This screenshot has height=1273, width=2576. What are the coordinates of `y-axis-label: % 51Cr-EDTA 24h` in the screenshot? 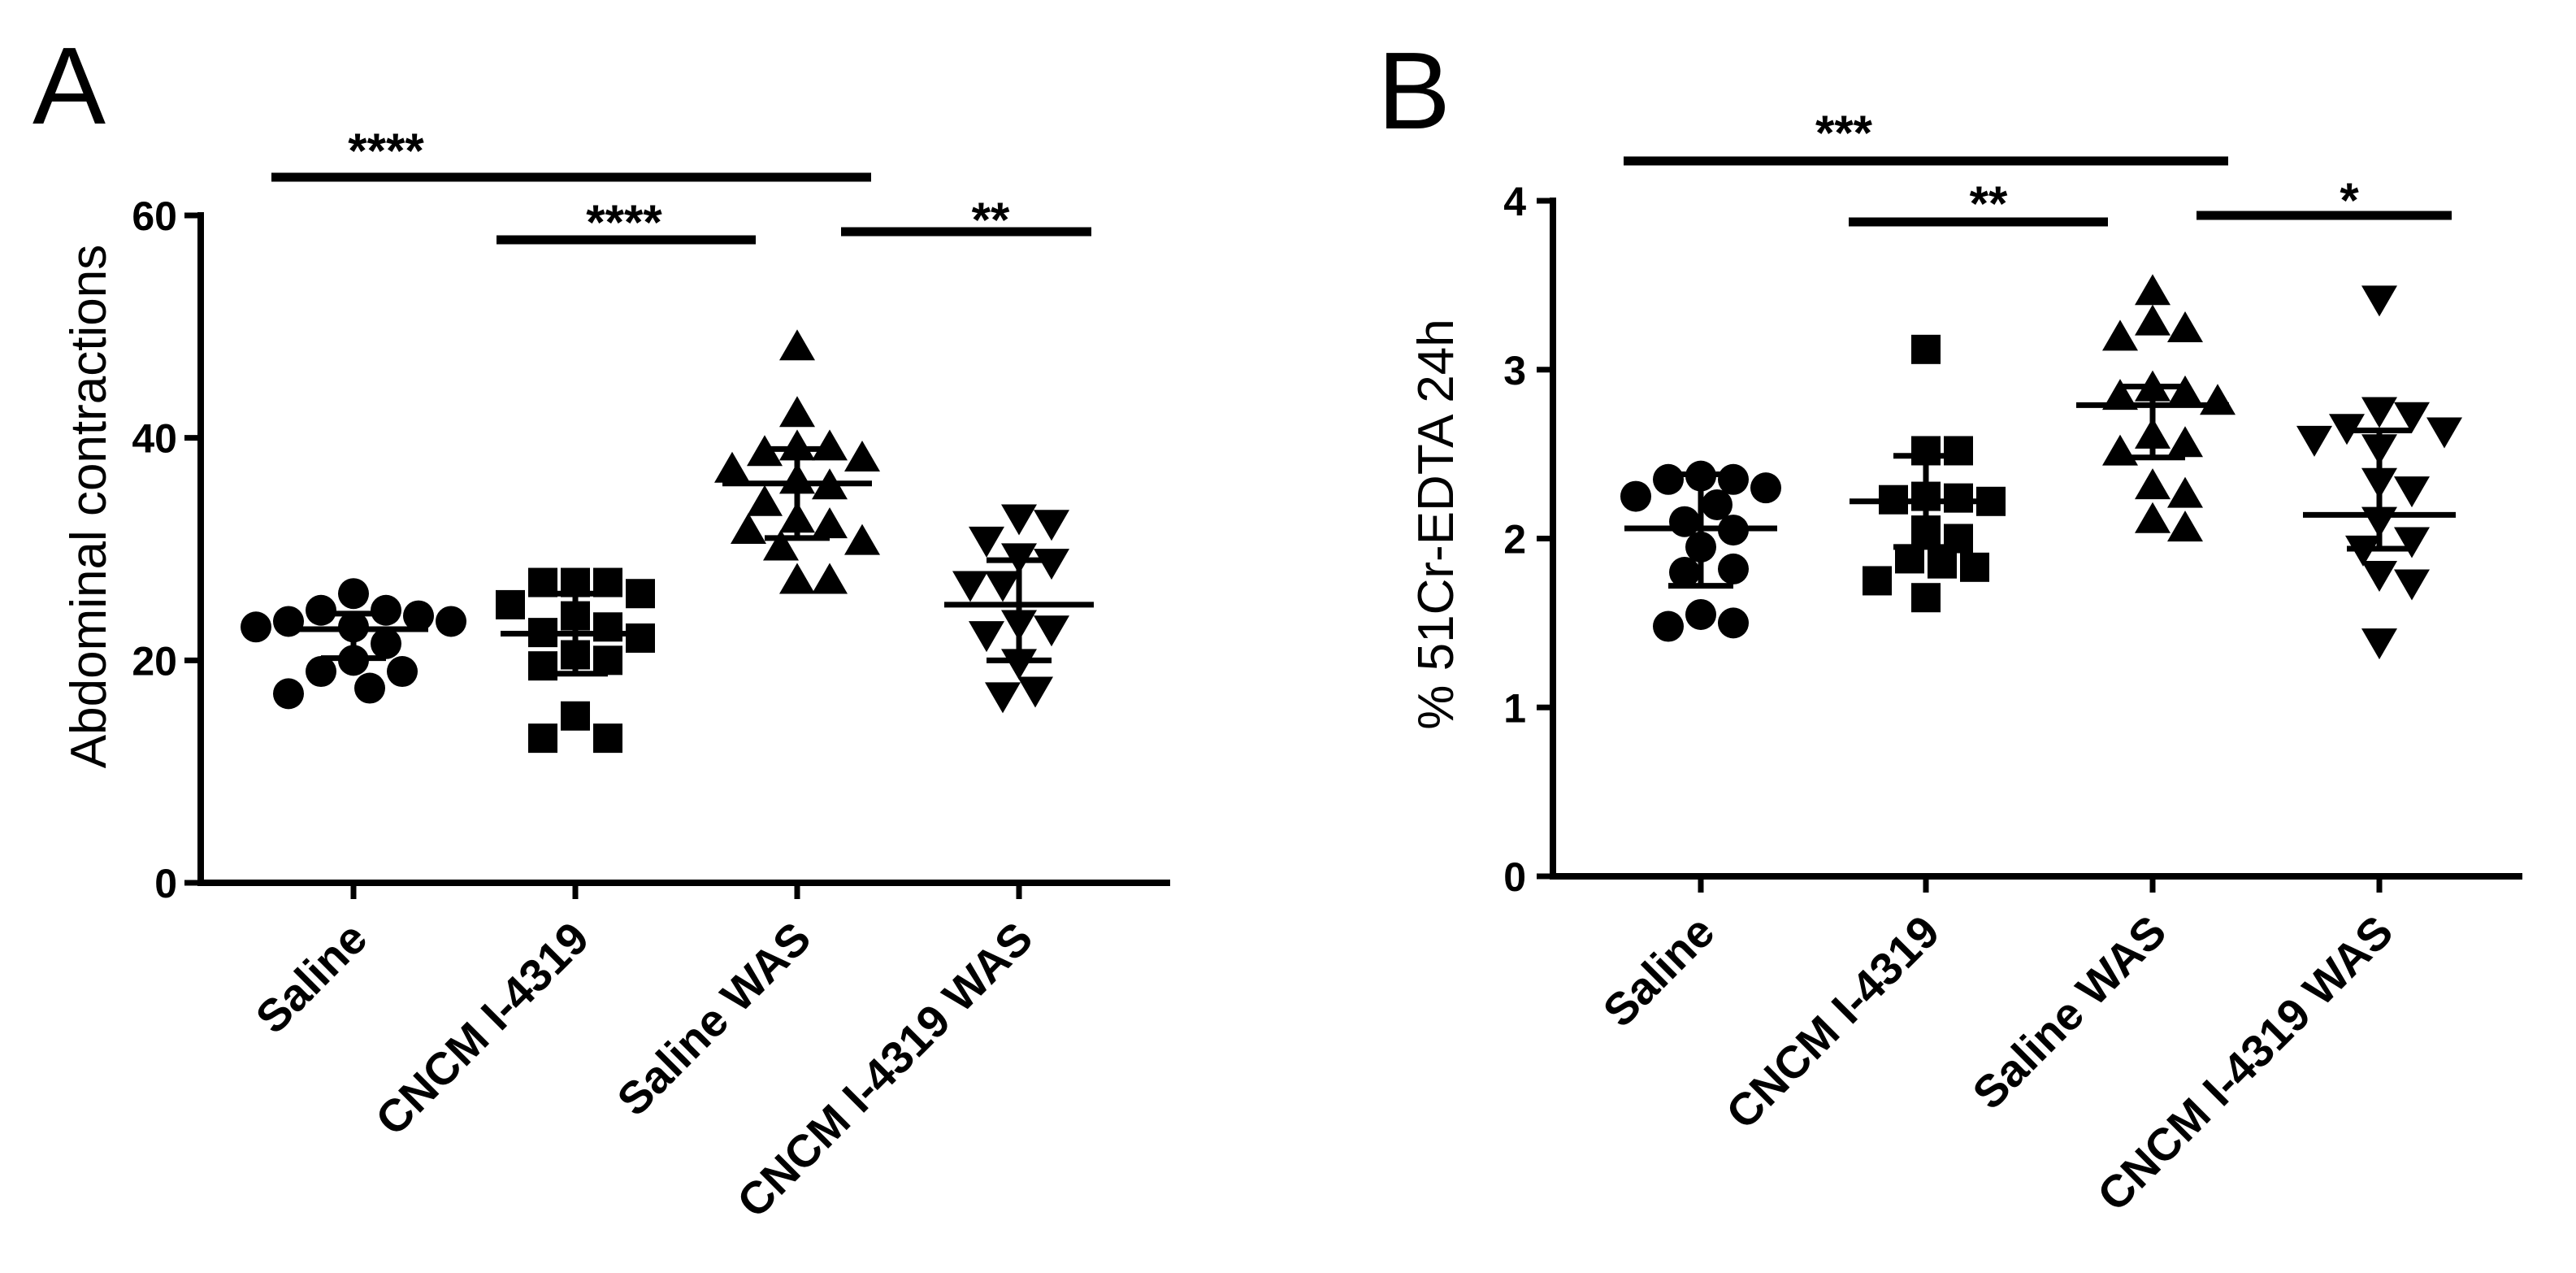 It's located at (1436, 524).